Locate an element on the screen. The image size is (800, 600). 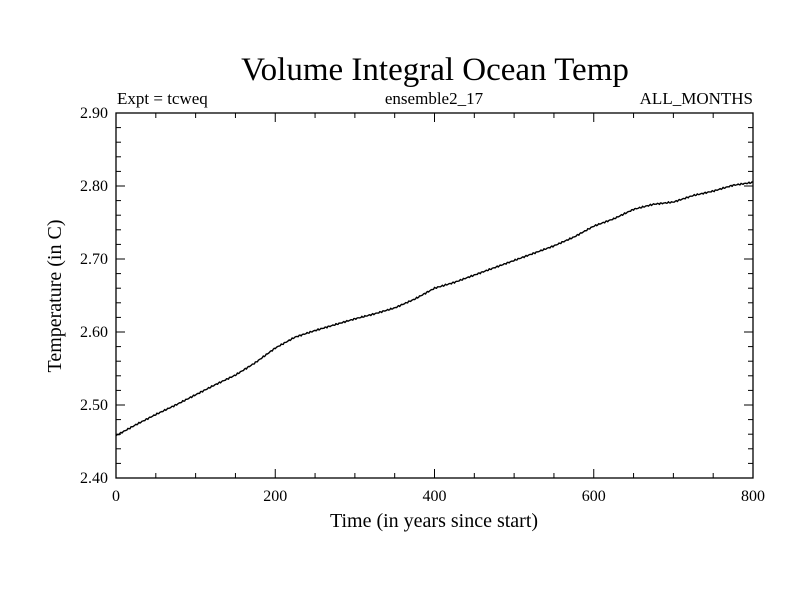
x-tick-label: 200 is located at coordinates (275, 496).